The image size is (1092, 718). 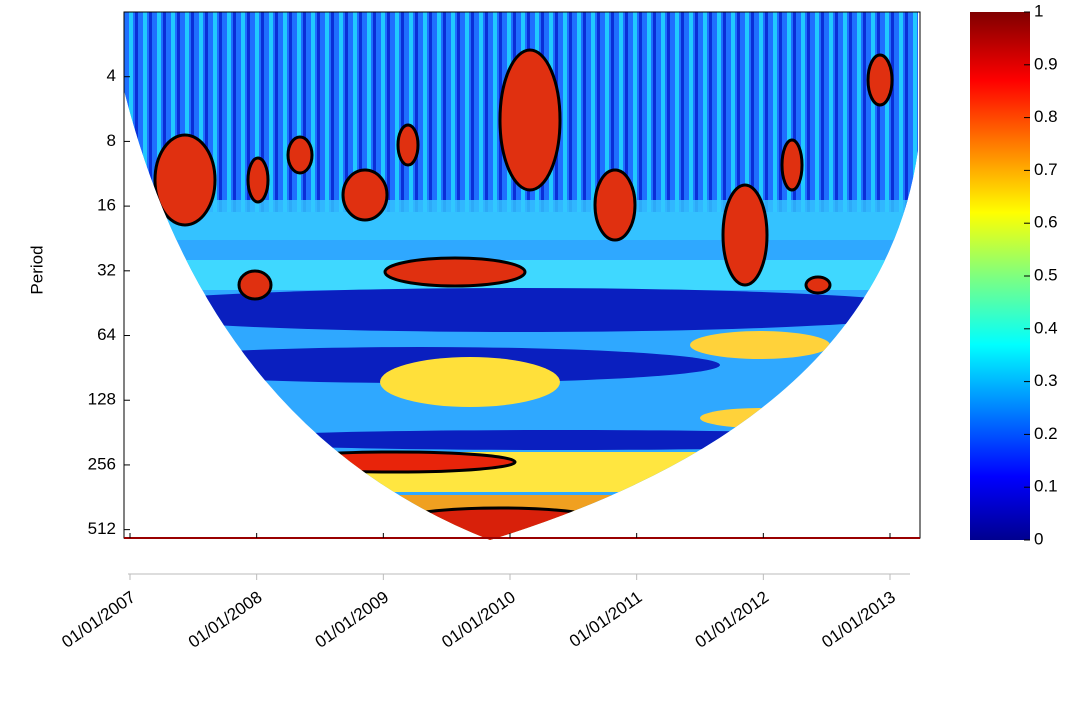 I want to click on y-tick-label: 16, so click(x=106, y=205).